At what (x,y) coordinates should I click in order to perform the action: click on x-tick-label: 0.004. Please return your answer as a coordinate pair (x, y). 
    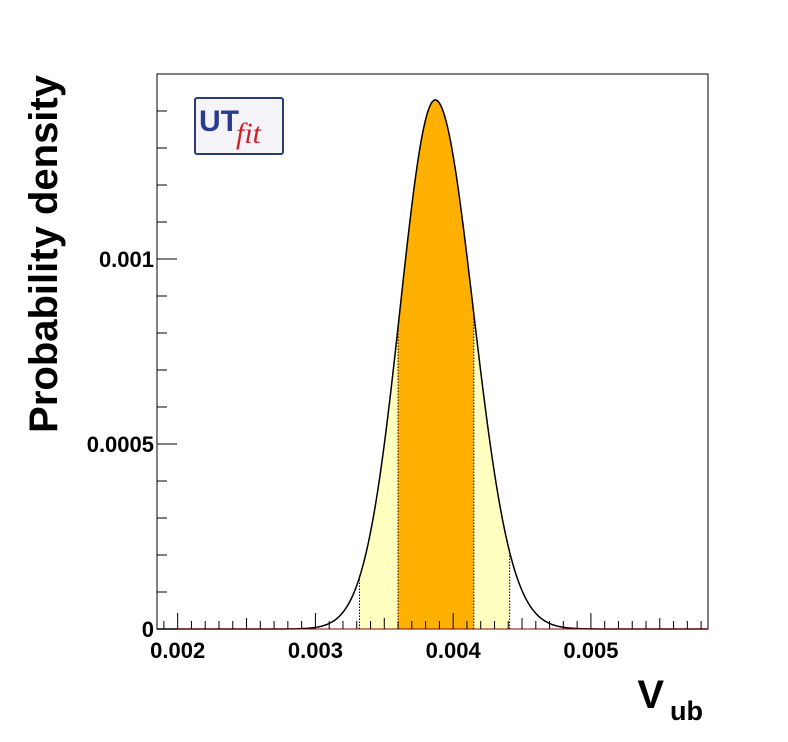
    Looking at the image, I should click on (454, 650).